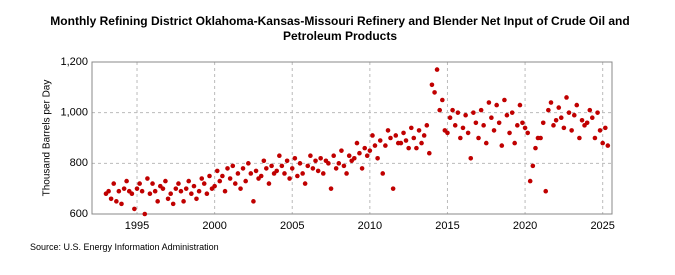  I want to click on x-tick-label: 2000, so click(214, 226).